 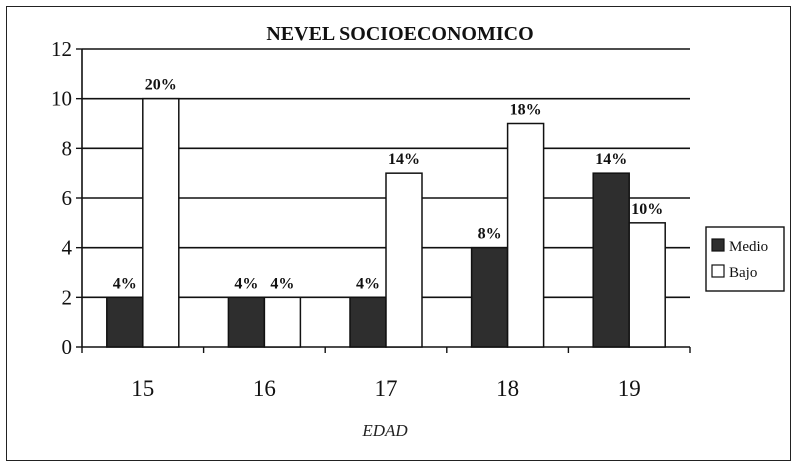 What do you see at coordinates (748, 247) in the screenshot?
I see `legend-label-medio: Medio` at bounding box center [748, 247].